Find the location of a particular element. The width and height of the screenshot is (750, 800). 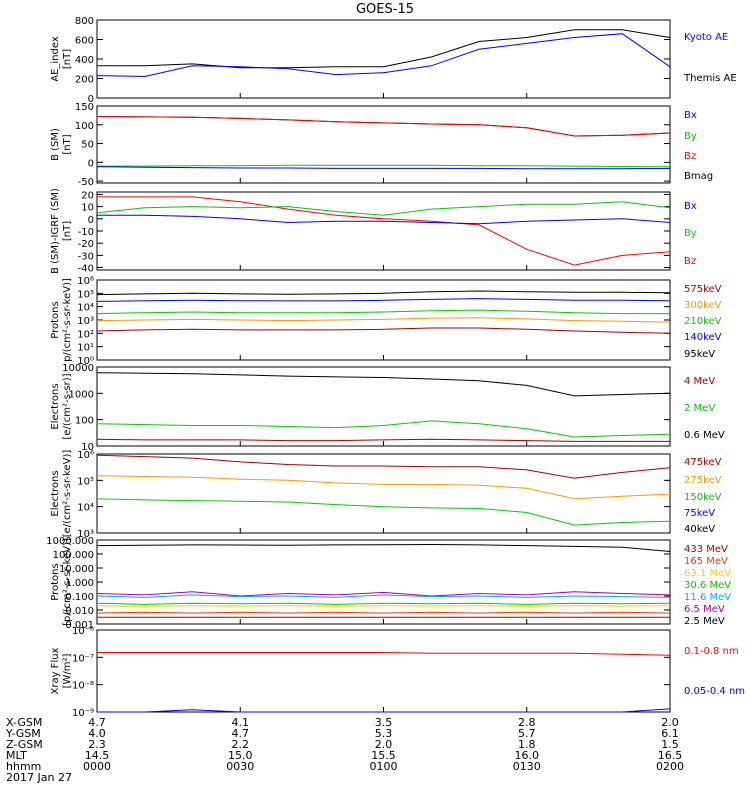

y-tick-label: 10⁰ is located at coordinates (85, 361).